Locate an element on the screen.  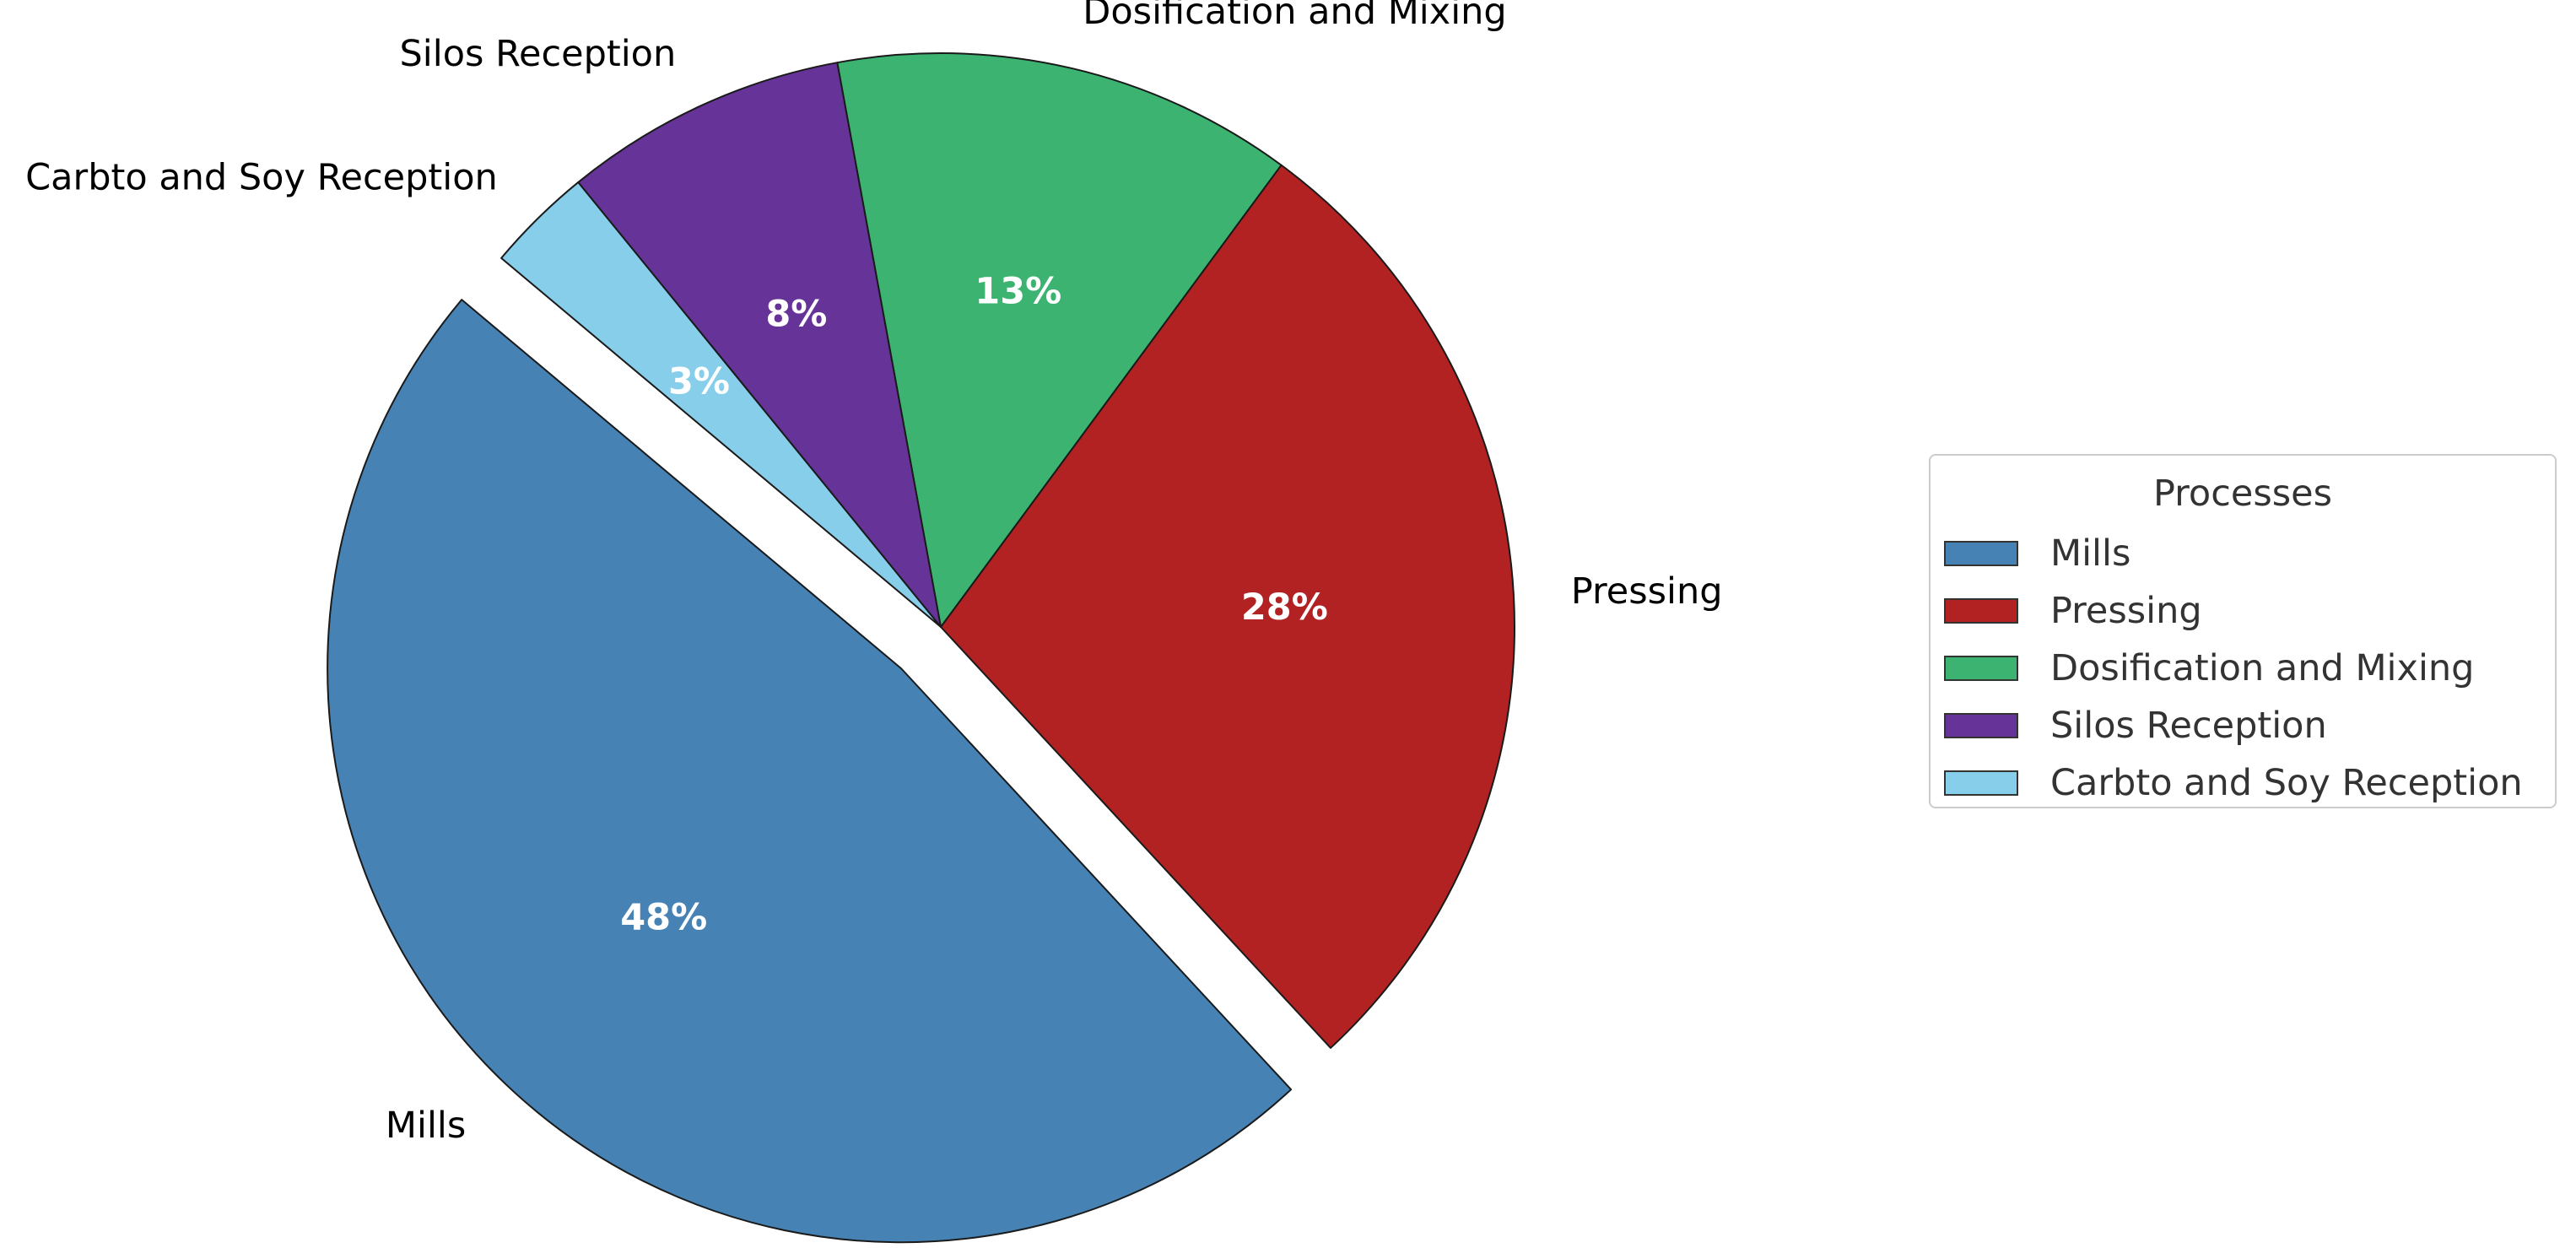
legend-label-dosification-and-mixing: Dosification and Mixing is located at coordinates (2262, 668).